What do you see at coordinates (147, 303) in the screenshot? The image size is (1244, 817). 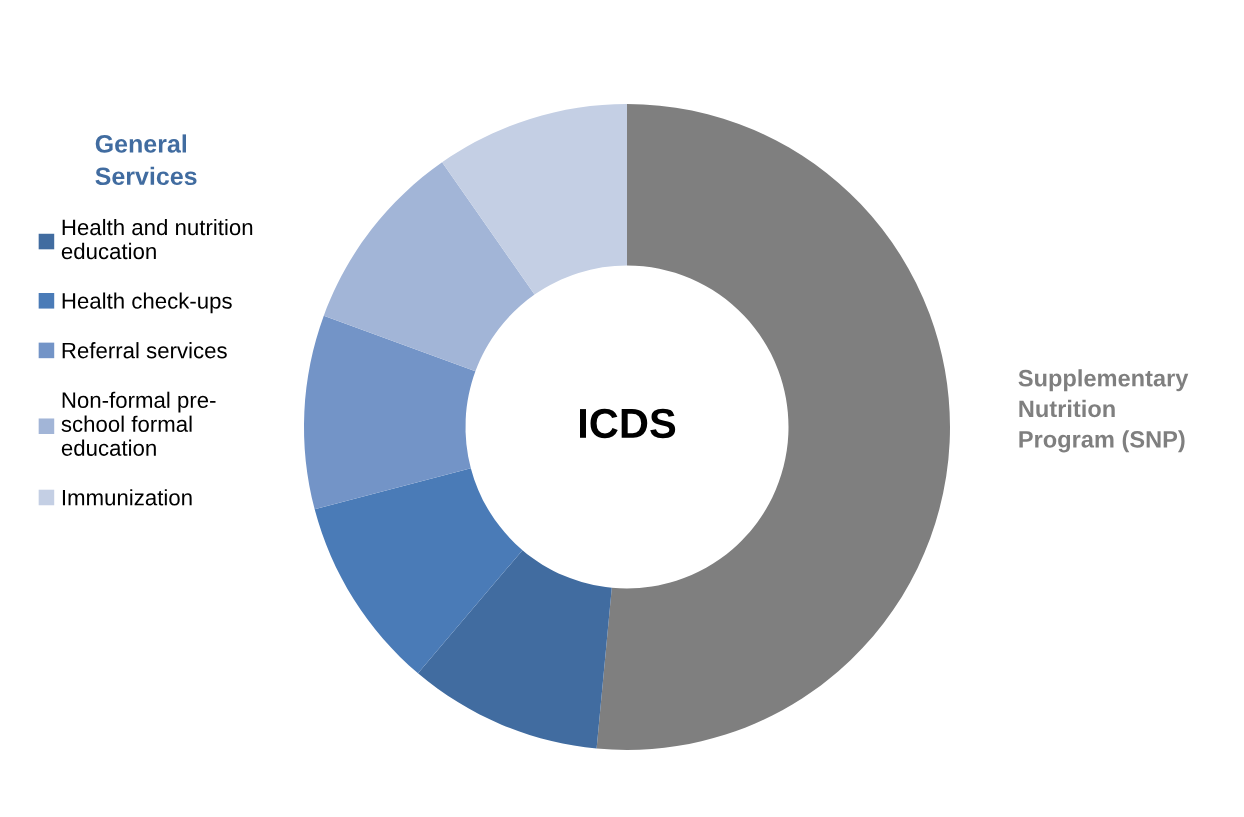 I see `legend-label: Health check-ups` at bounding box center [147, 303].